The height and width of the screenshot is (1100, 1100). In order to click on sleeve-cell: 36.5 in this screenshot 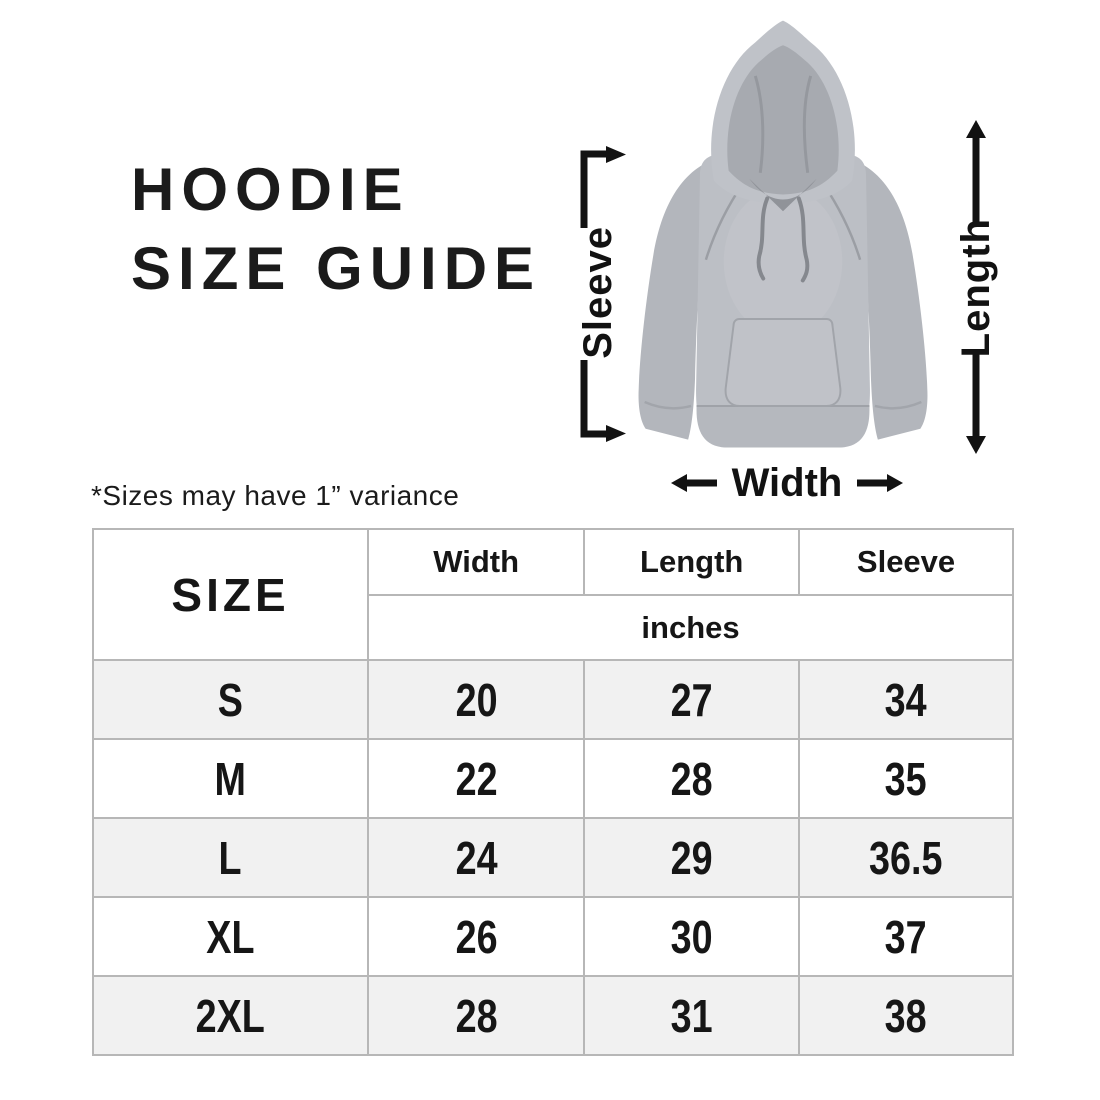, I will do `click(906, 857)`.